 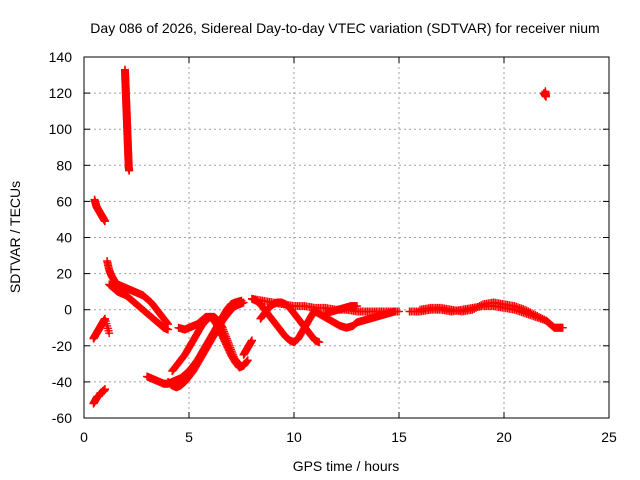 What do you see at coordinates (483, 311) in the screenshot?
I see `series-pass-q` at bounding box center [483, 311].